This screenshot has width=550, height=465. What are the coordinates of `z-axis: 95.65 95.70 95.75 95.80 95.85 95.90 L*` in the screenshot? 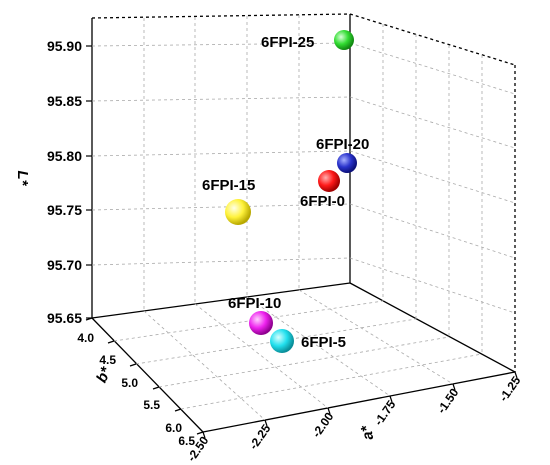 It's located at (53, 182).